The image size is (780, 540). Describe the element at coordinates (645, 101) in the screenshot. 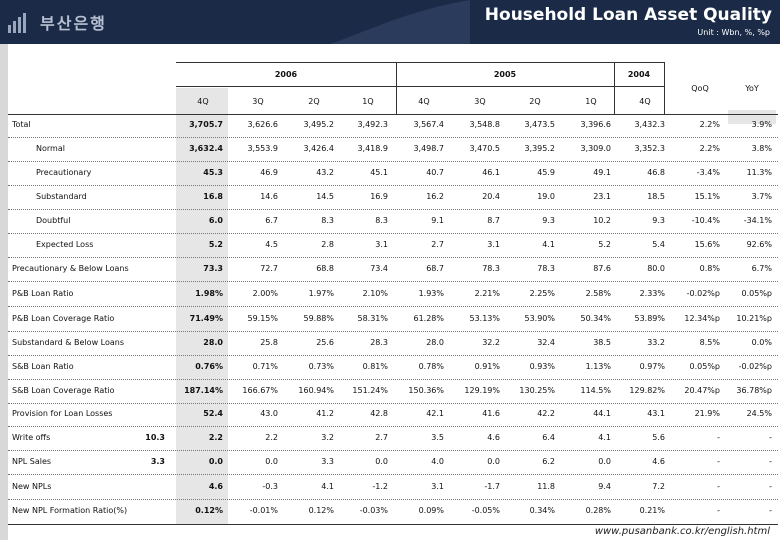

I see `quarter-header: 4Q` at that location.